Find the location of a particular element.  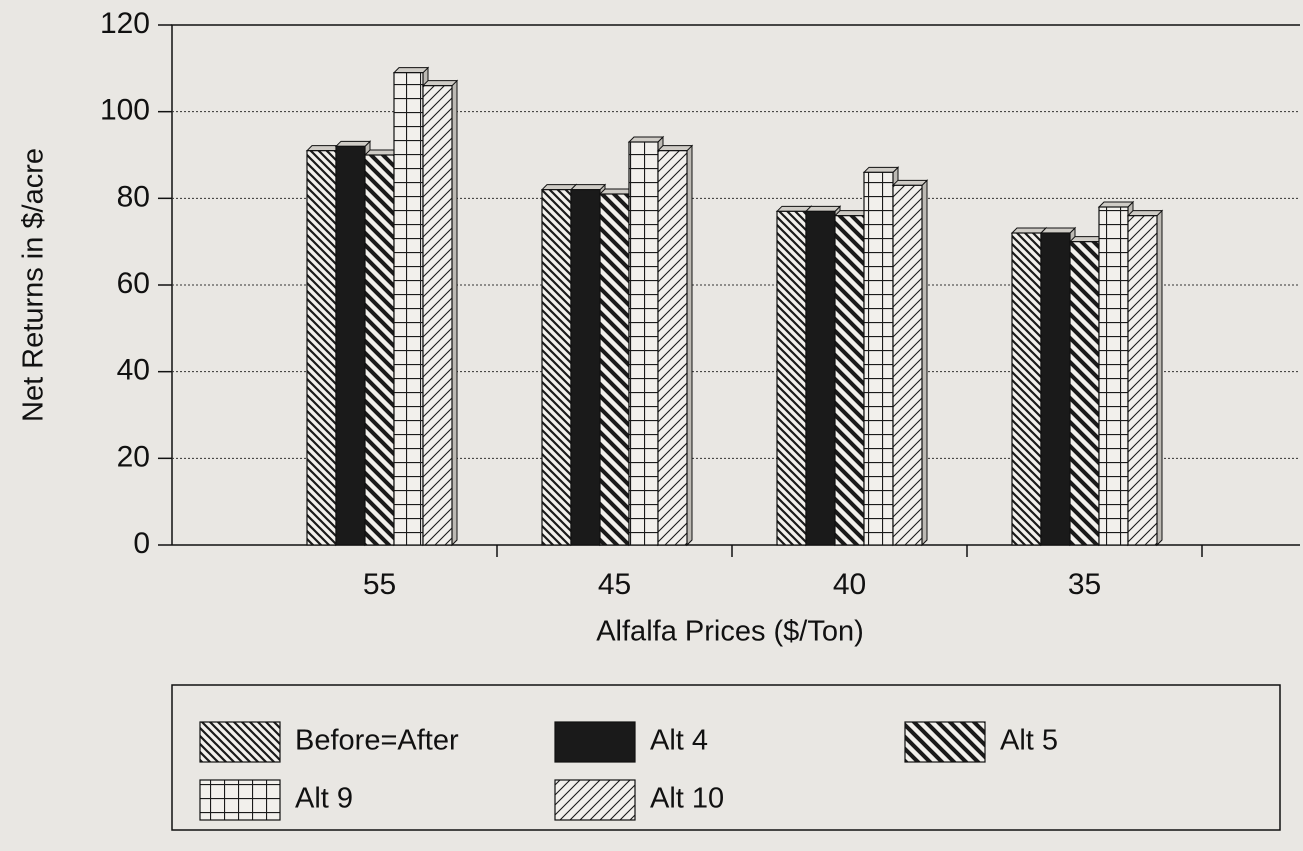

legend-label: Alt 10 is located at coordinates (687, 799).